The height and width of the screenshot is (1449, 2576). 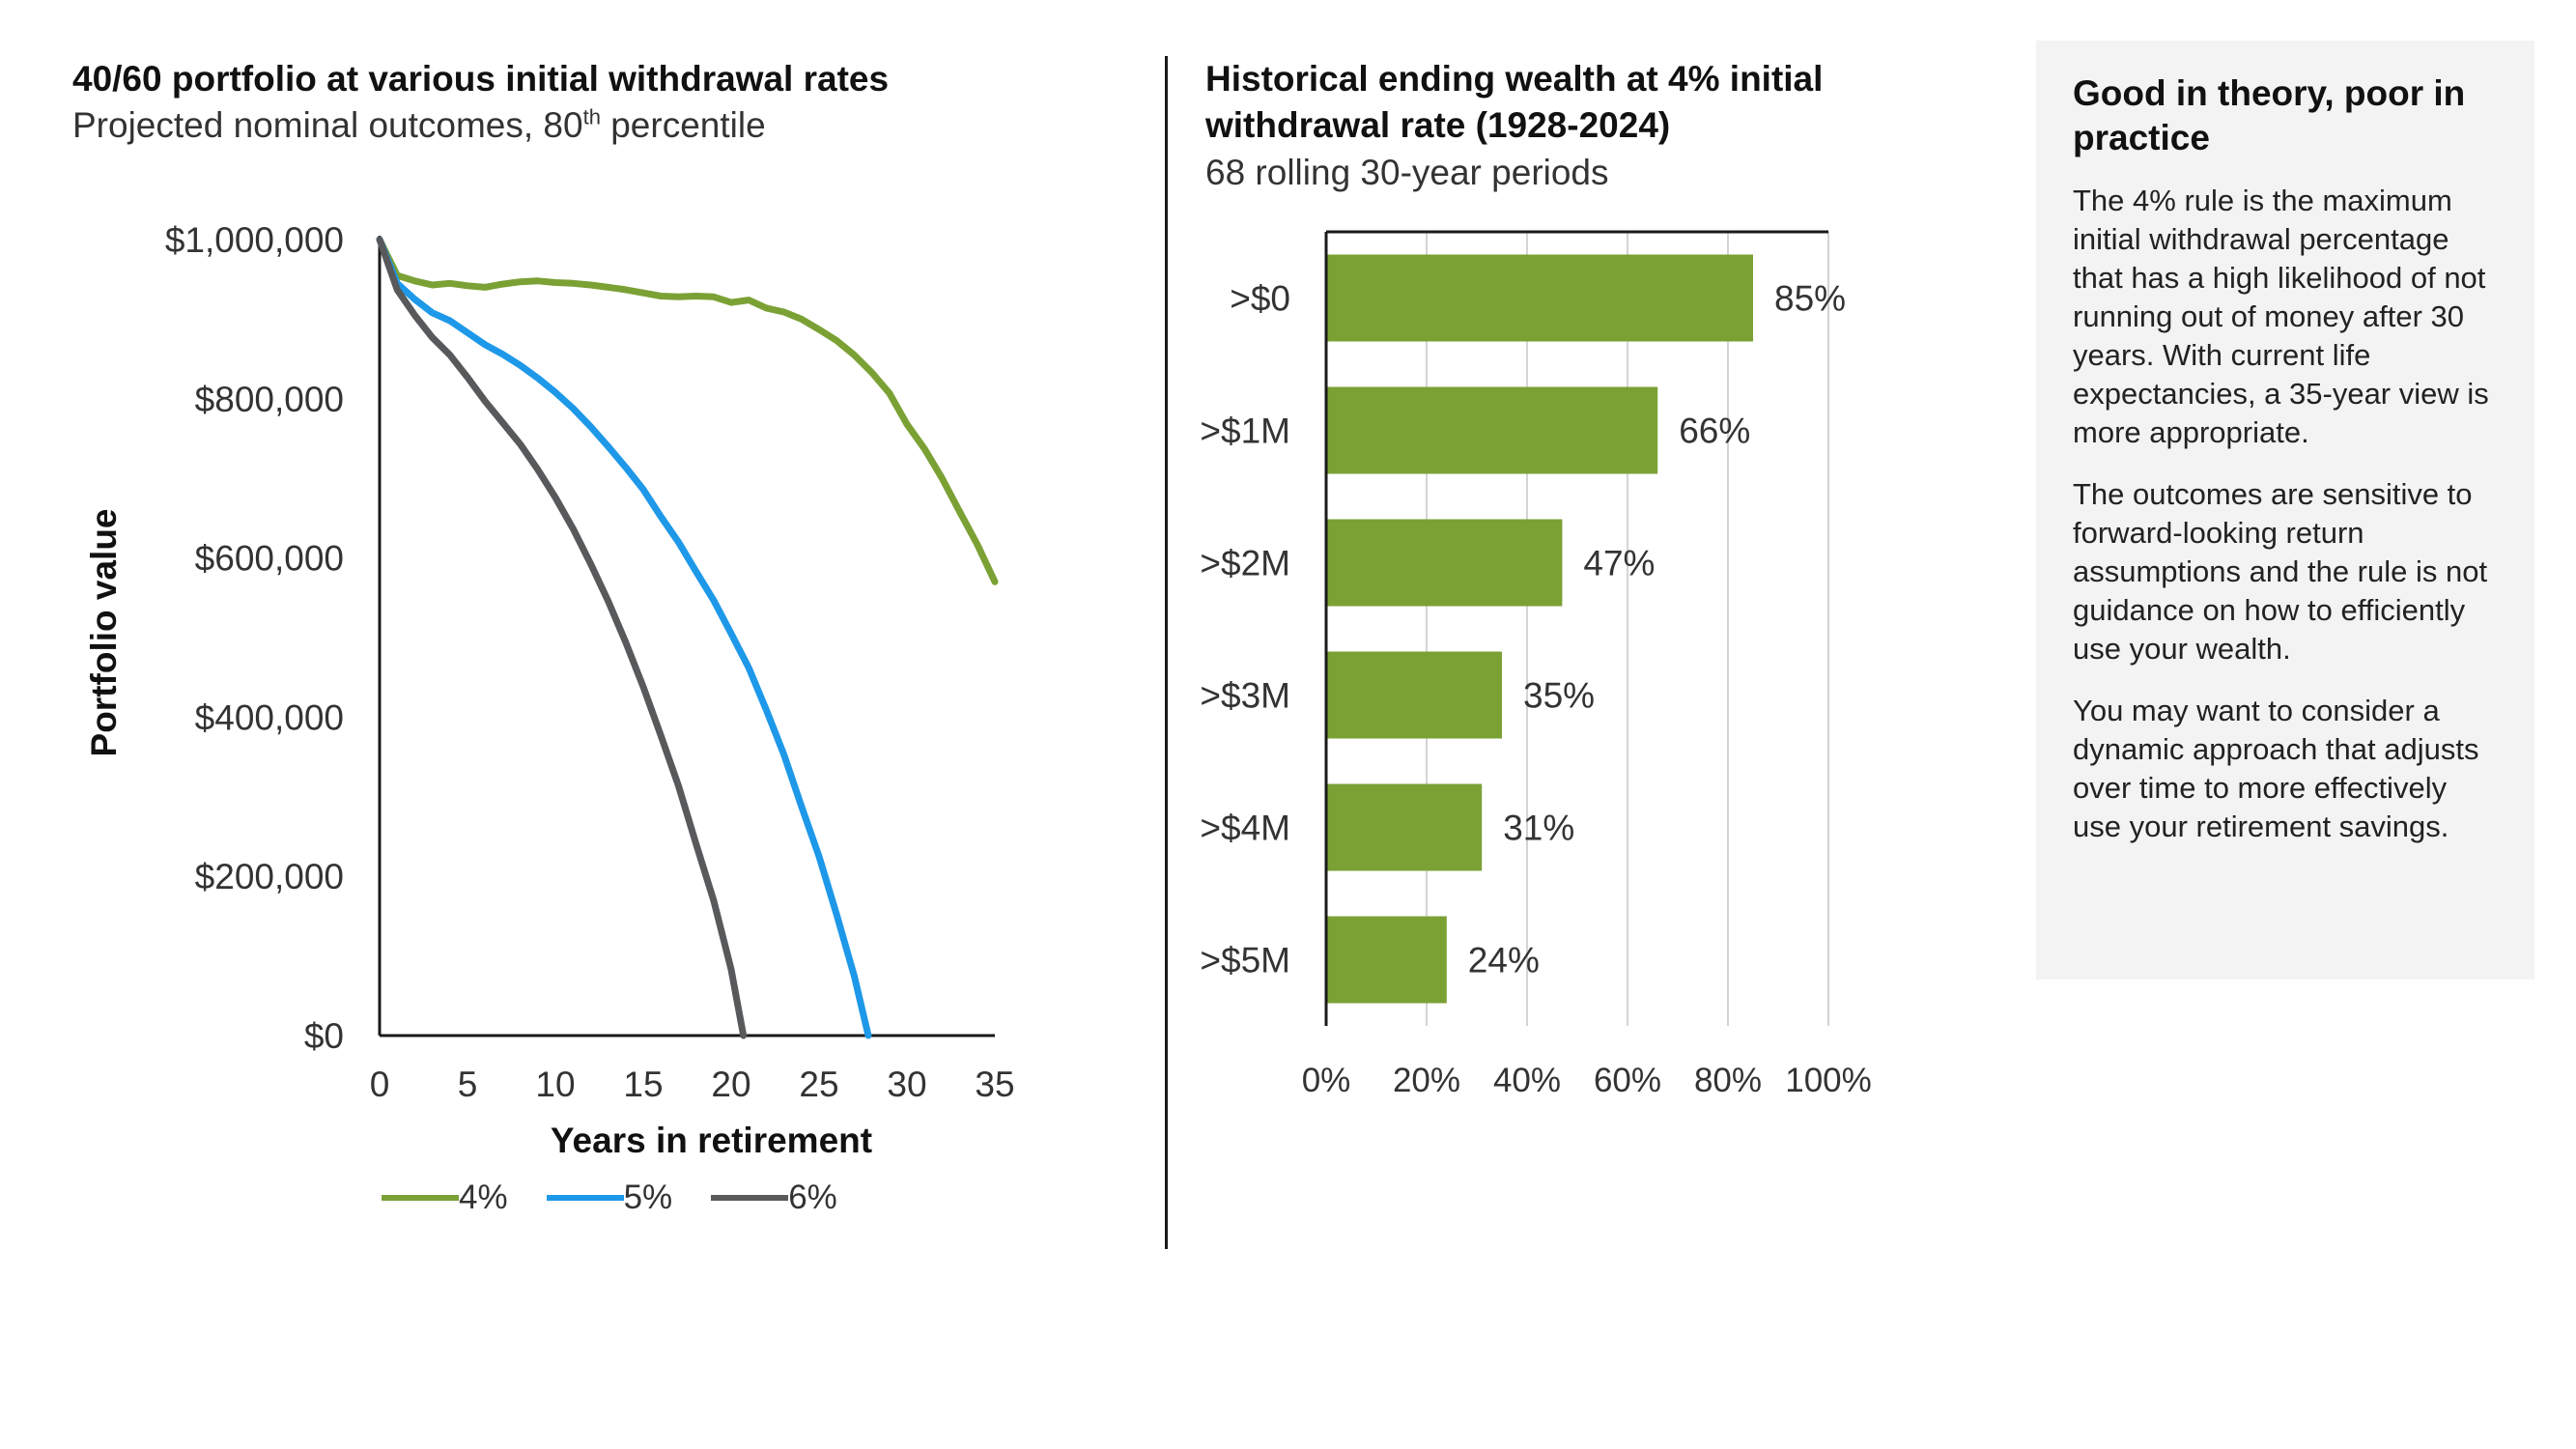 I want to click on legend-label: 4%, so click(x=483, y=1197).